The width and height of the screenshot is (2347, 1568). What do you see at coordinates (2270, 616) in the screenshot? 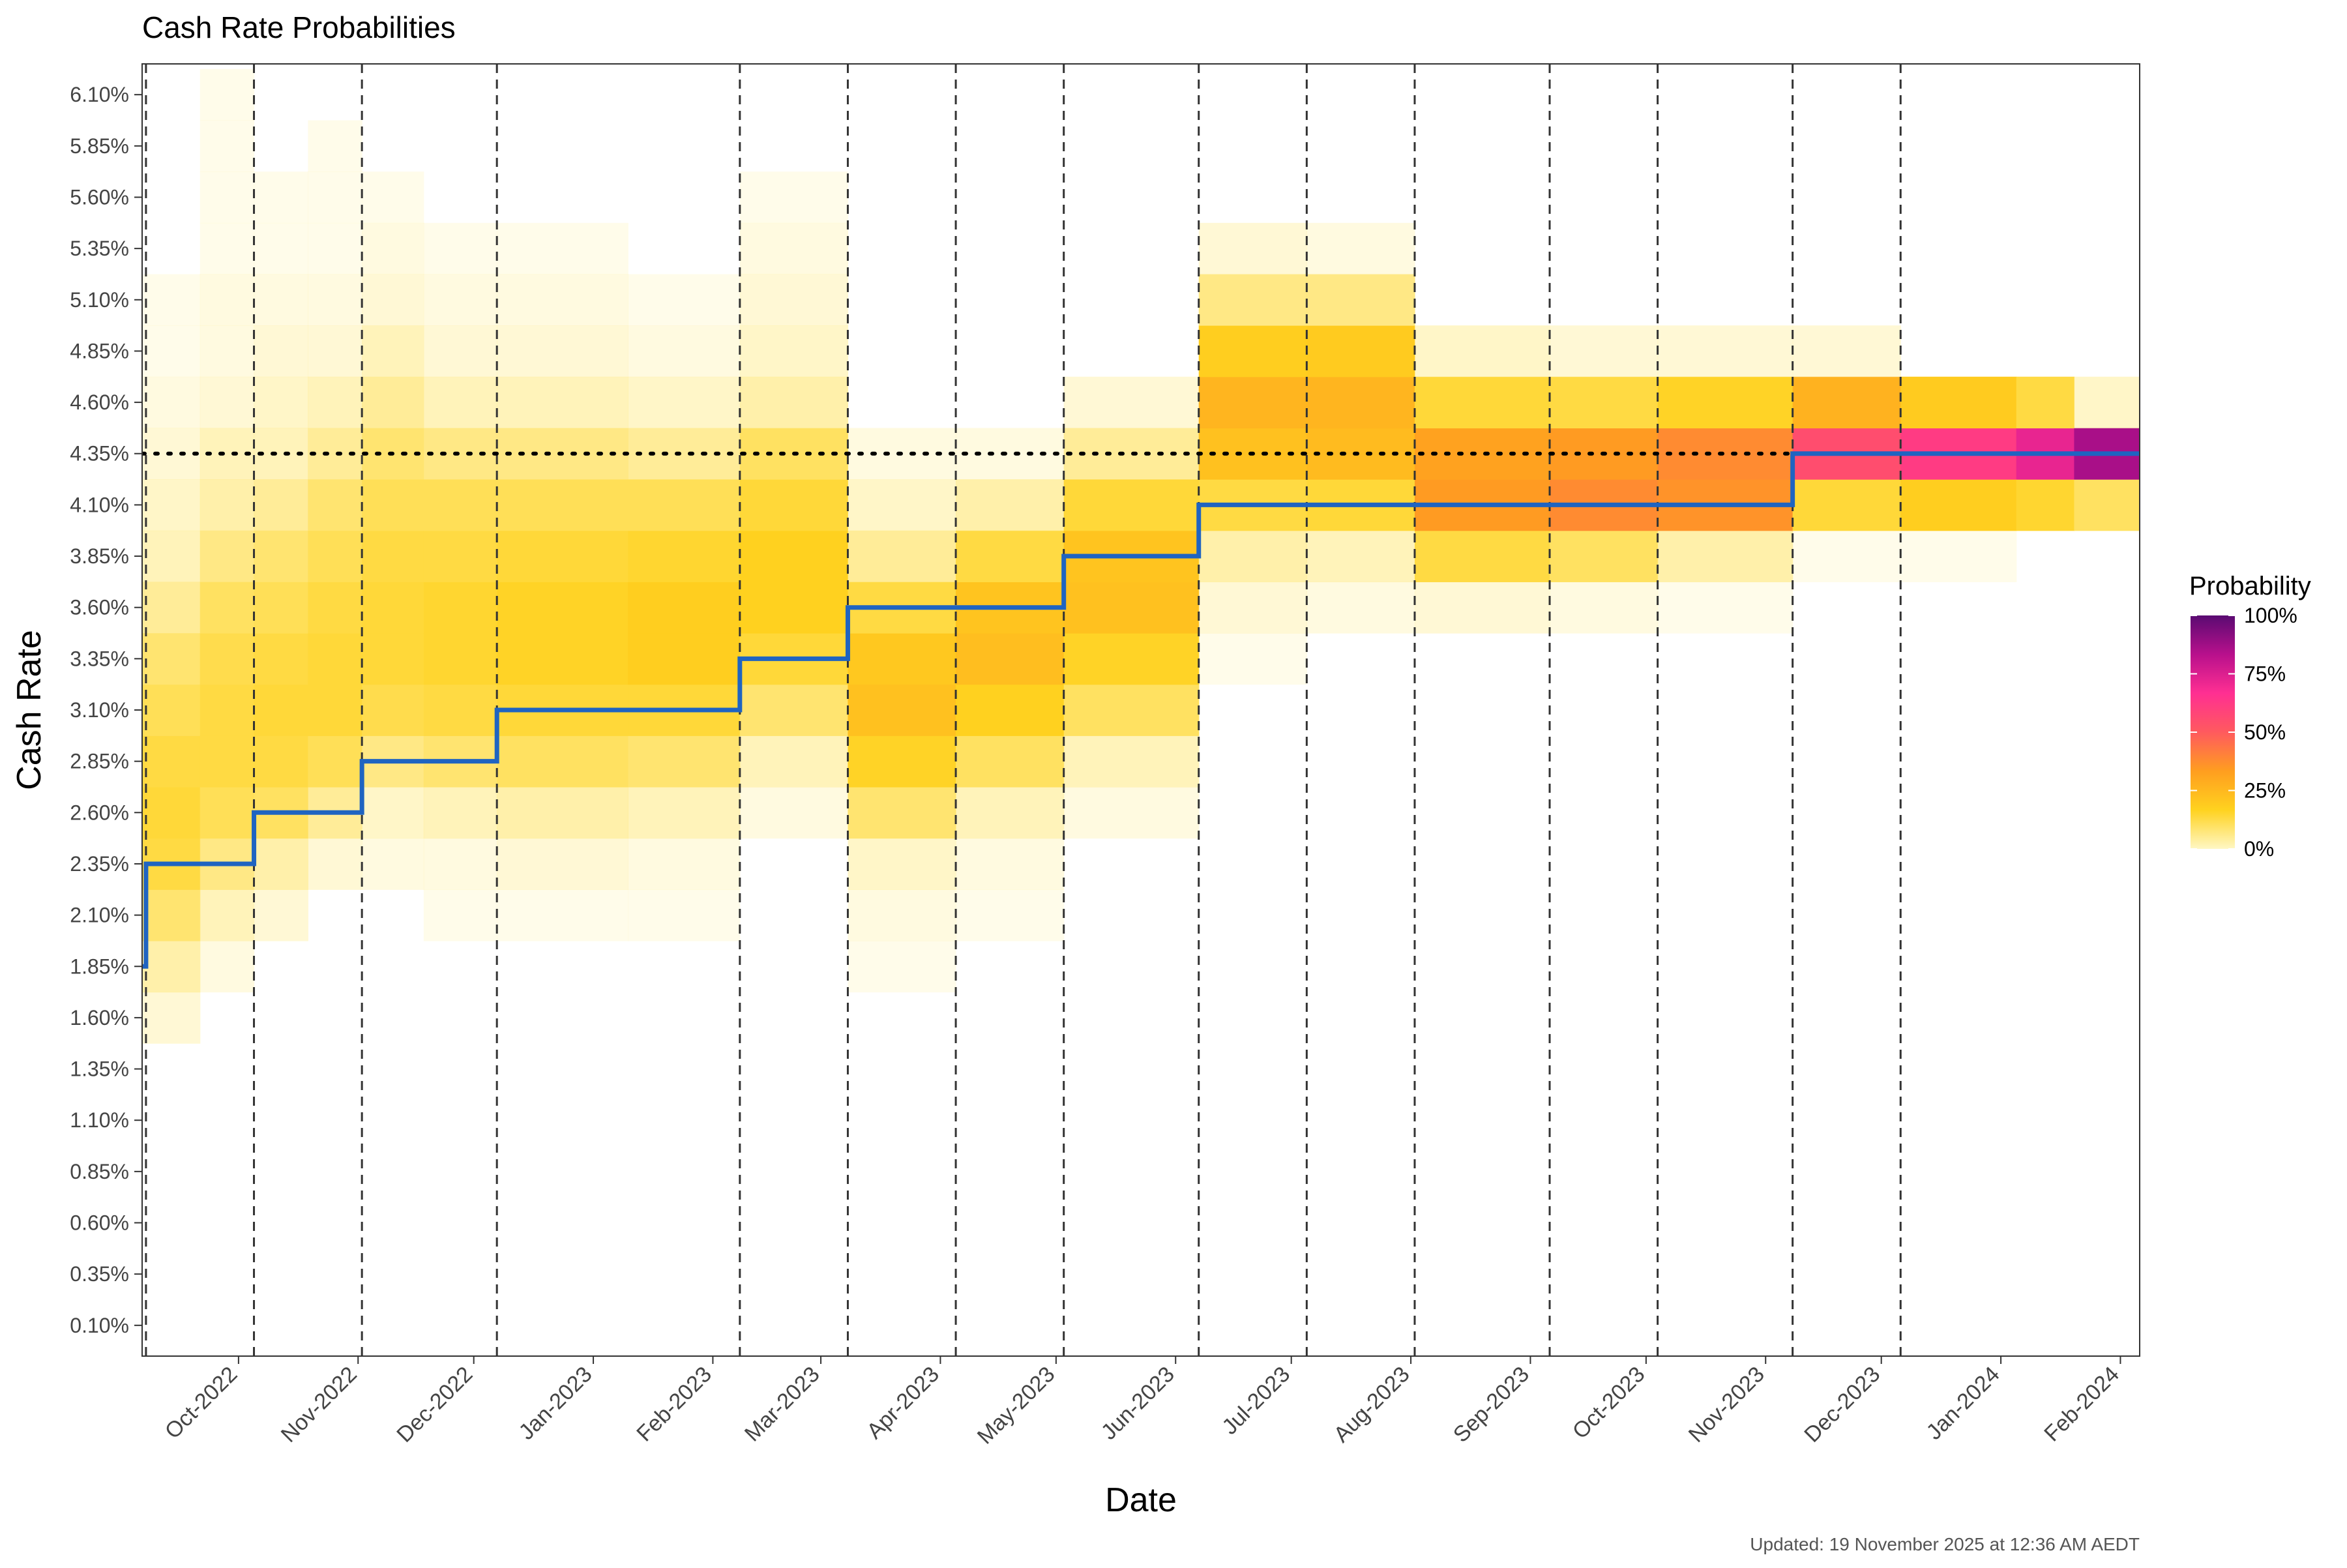
I see `legend-tick-label: 100%` at bounding box center [2270, 616].